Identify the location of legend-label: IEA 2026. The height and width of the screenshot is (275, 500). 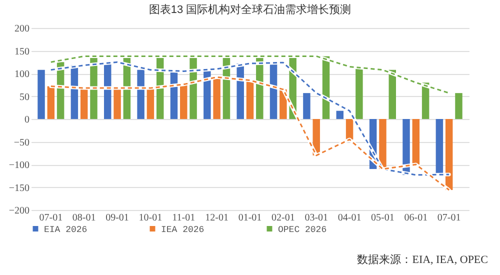
(182, 229).